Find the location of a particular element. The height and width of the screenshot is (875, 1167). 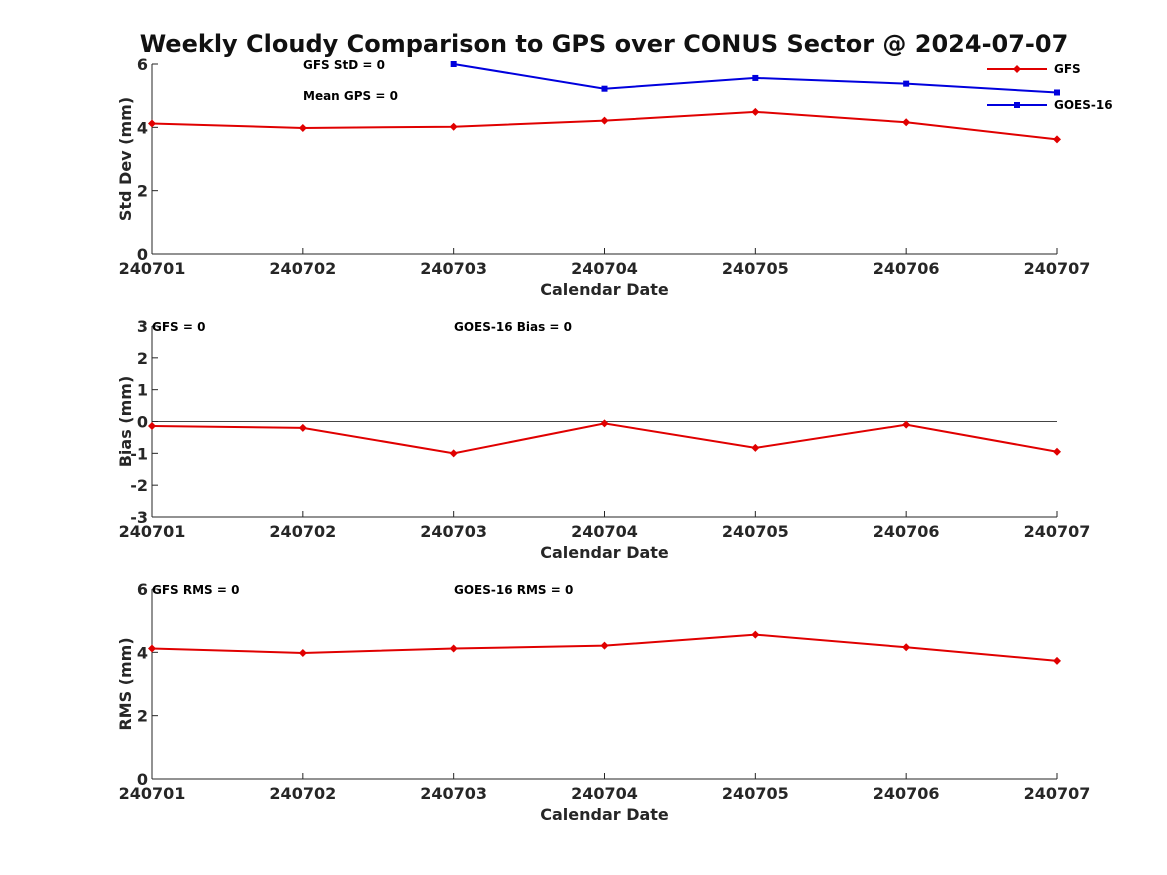

bias-x-tick-label: 240705 is located at coordinates (755, 531).